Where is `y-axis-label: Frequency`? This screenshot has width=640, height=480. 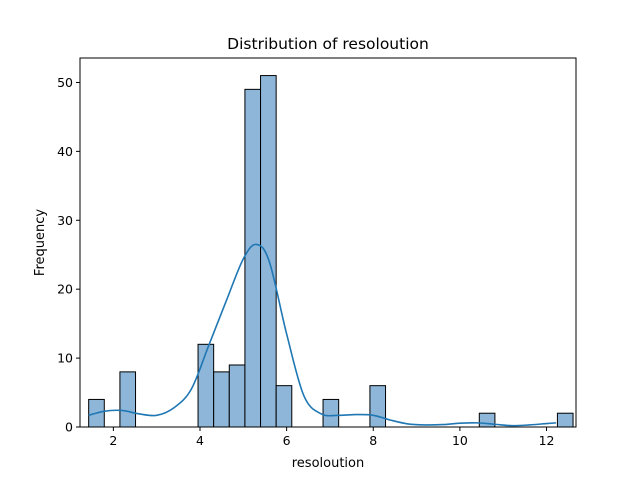 y-axis-label: Frequency is located at coordinates (40, 242).